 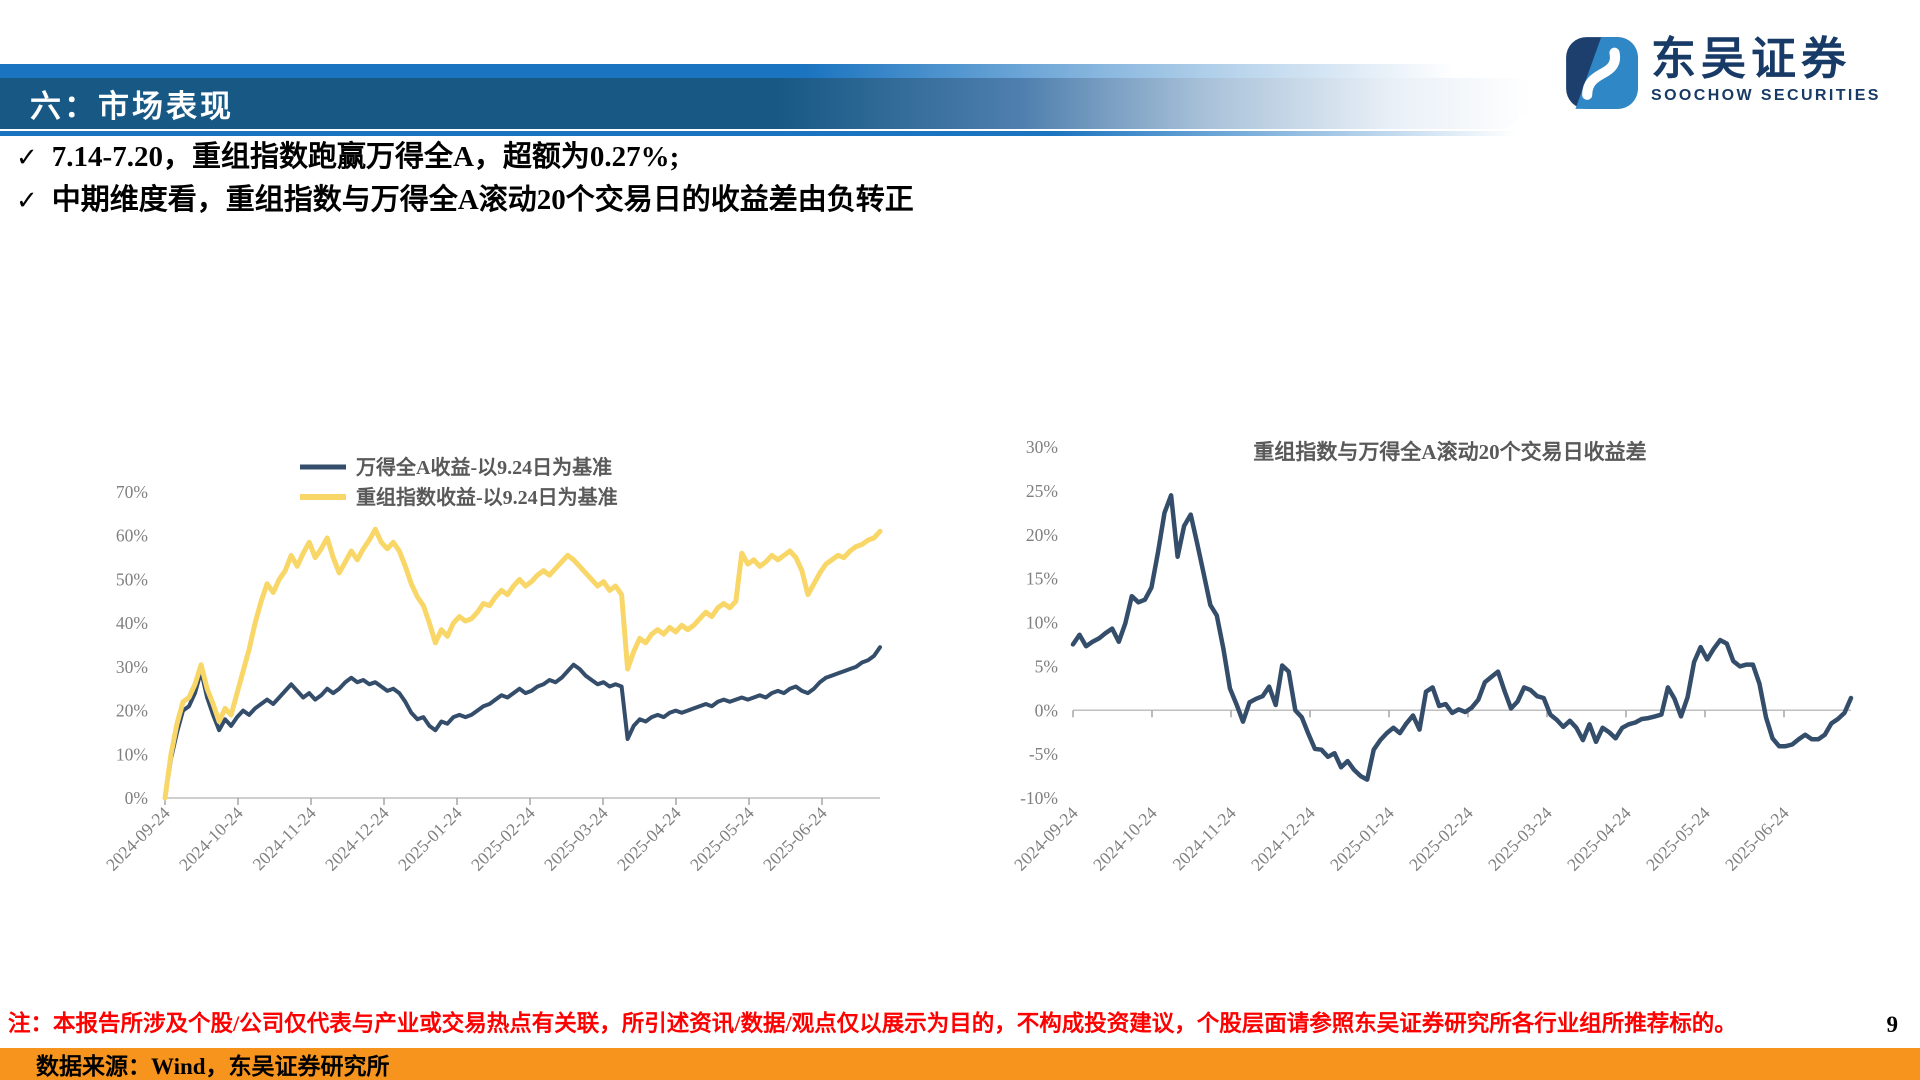 What do you see at coordinates (766, 157) in the screenshot?
I see `bullet-item: ✓ 7.14-7.20，重组指数跑赢万得全A，超额为0.27%;` at bounding box center [766, 157].